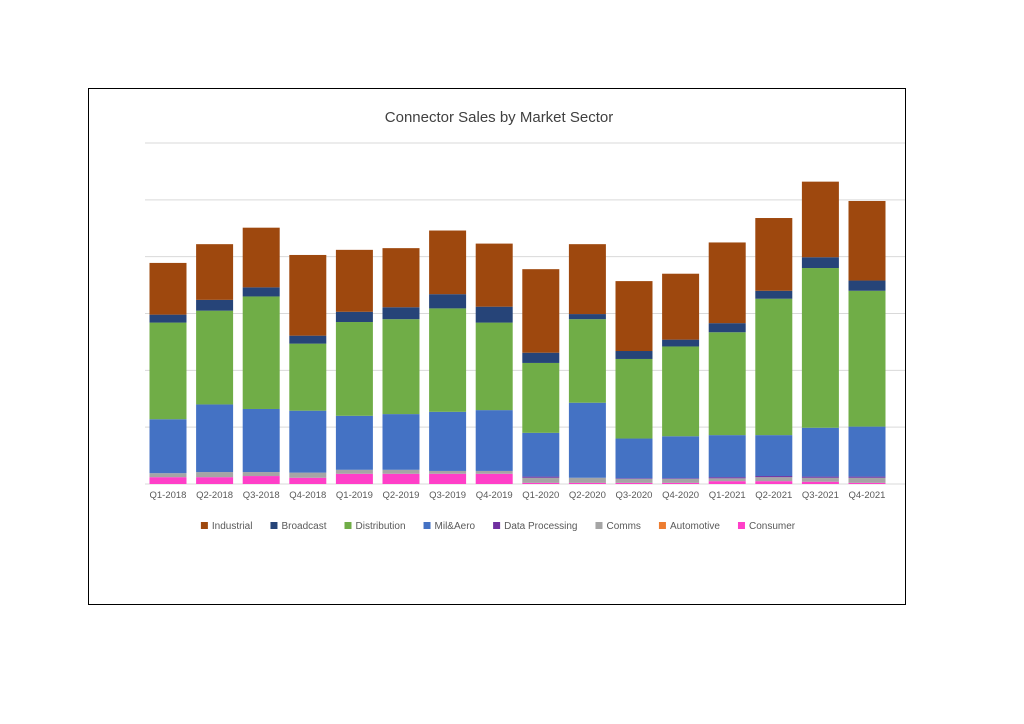 The image size is (1024, 724). Describe the element at coordinates (455, 526) in the screenshot. I see `legend-label: Mil&Aero` at that location.